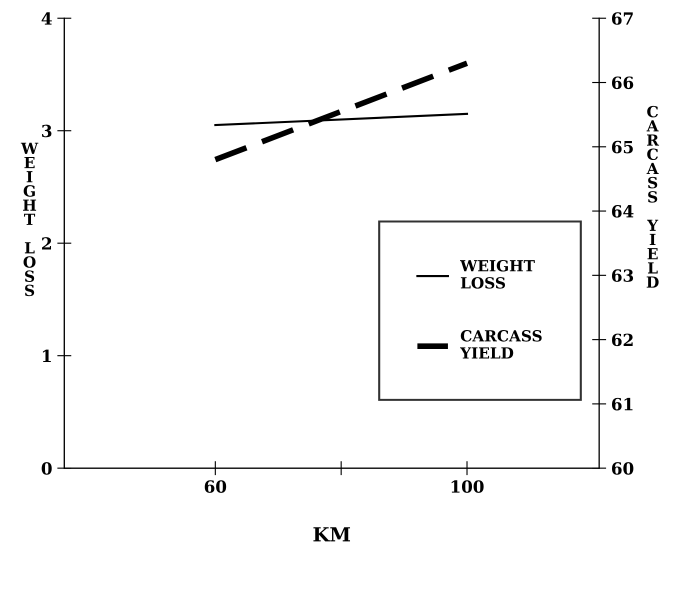 The image size is (677, 608). I want to click on y-tick-label: 3, so click(47, 131).